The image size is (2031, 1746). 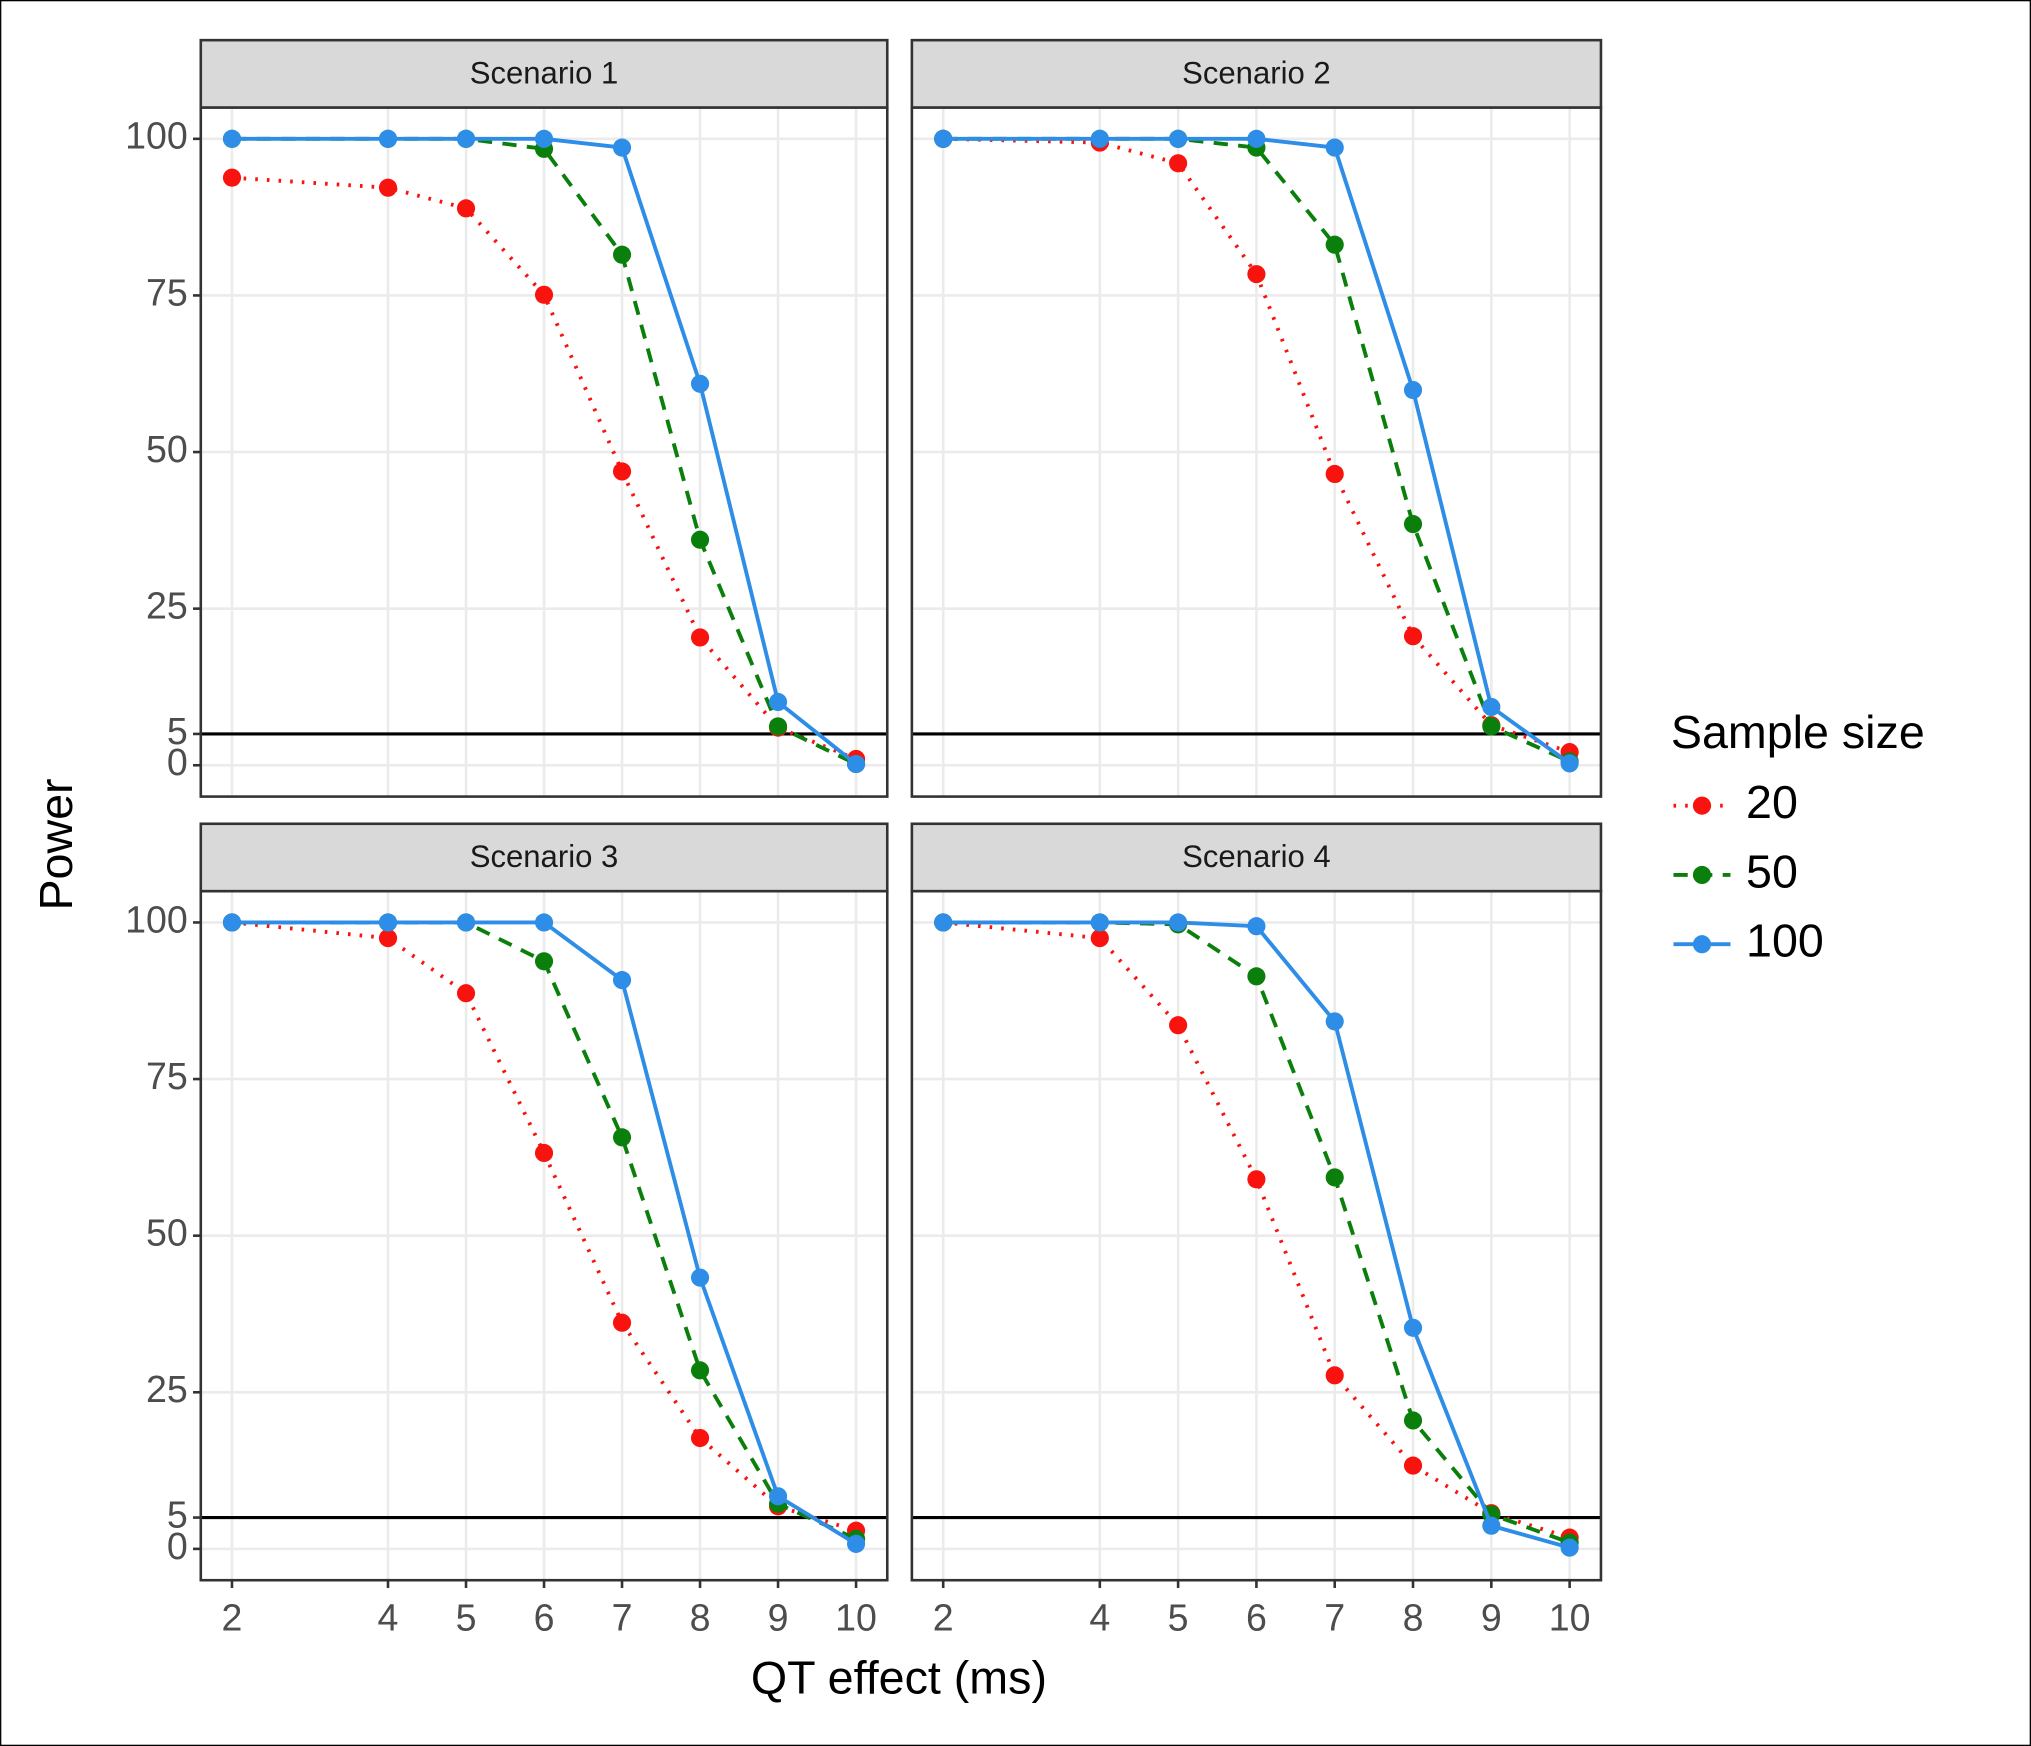 What do you see at coordinates (1772, 802) in the screenshot?
I see `legend-label: 20` at bounding box center [1772, 802].